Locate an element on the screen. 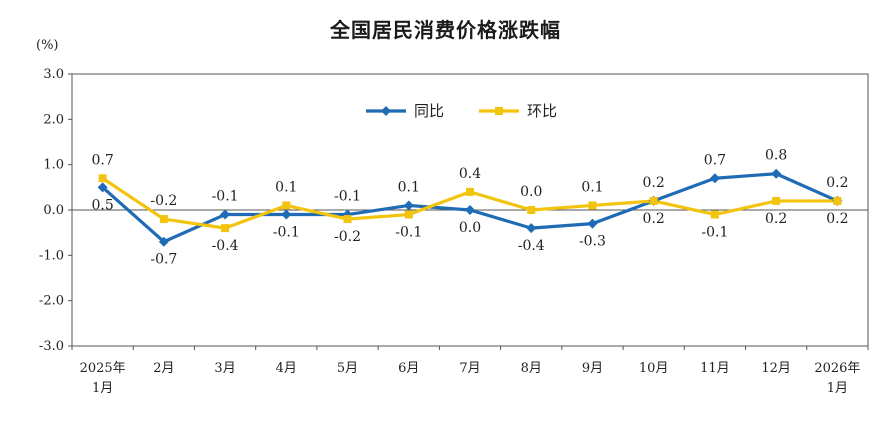 This screenshot has height=433, width=891. data-label-yoy: -0.4 is located at coordinates (531, 246).